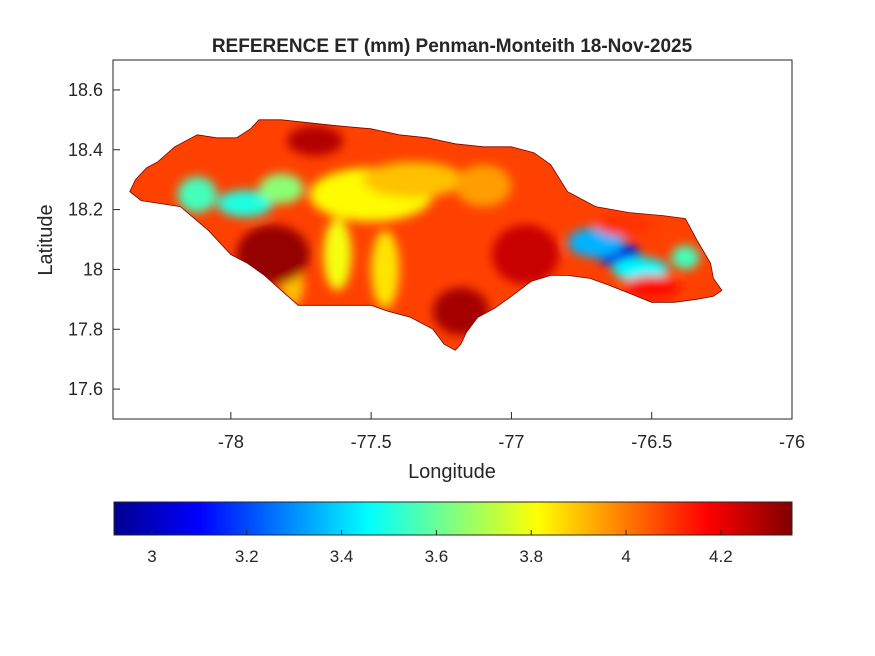 This screenshot has height=656, width=875. I want to click on colorbar-gradient, so click(453, 518).